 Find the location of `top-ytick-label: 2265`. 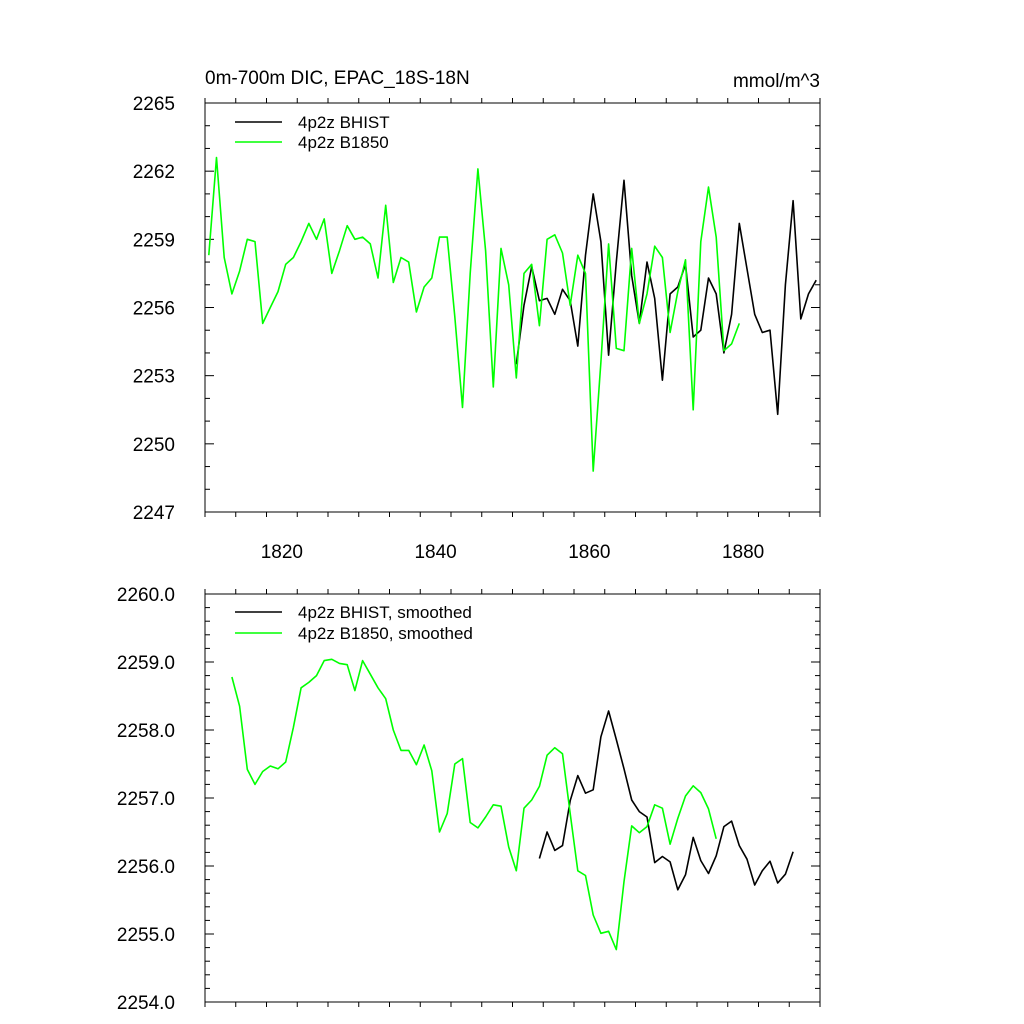

top-ytick-label: 2265 is located at coordinates (154, 104).